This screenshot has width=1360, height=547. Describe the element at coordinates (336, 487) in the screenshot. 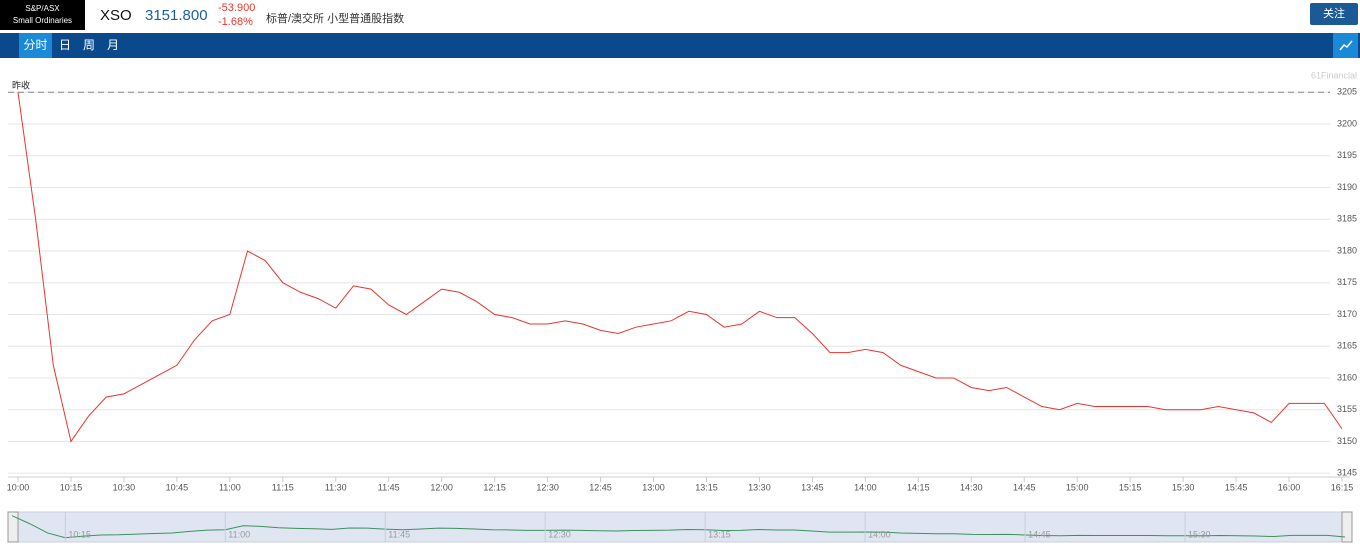

I see `x-tick-label: 11:30` at that location.